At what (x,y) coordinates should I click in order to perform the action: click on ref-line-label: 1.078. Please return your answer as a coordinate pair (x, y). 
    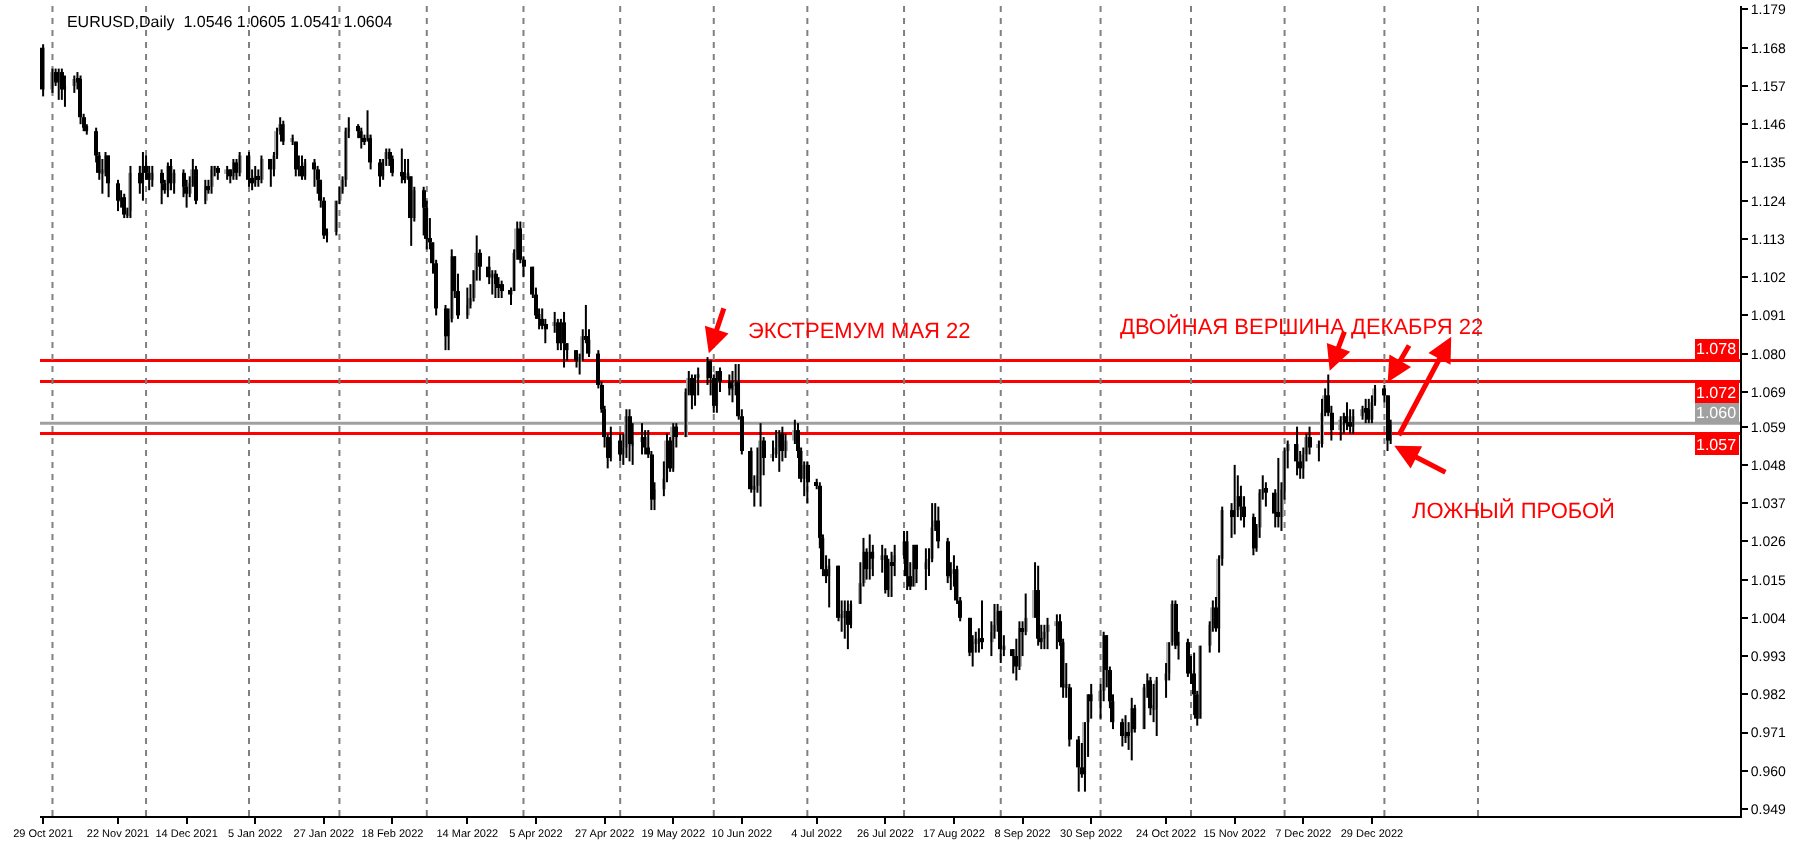
    Looking at the image, I should click on (1717, 349).